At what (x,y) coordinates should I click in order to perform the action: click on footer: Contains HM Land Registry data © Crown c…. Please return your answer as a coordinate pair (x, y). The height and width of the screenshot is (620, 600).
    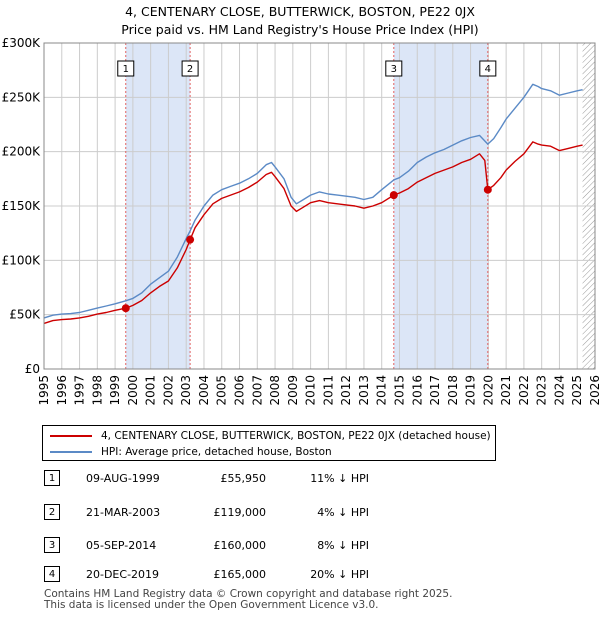
    Looking at the image, I should click on (248, 600).